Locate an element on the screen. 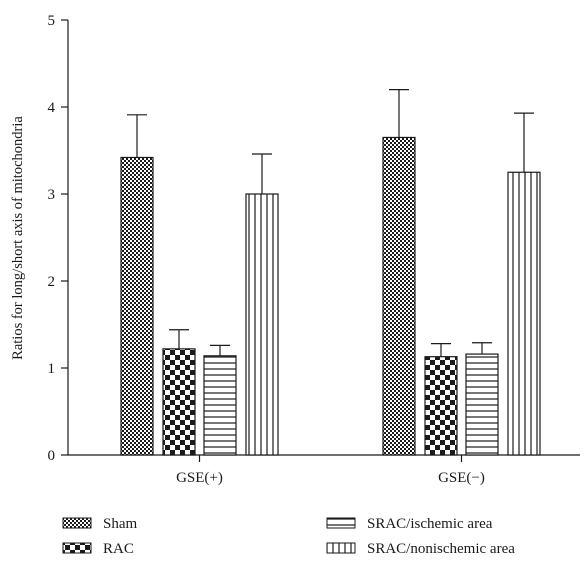 The width and height of the screenshot is (584, 565). y-tick-label: 0 is located at coordinates (52, 456).